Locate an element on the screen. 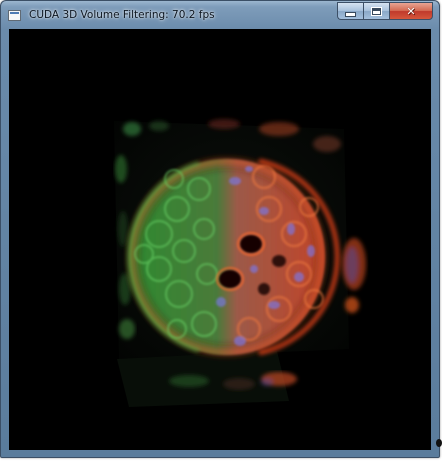 The image size is (442, 461). minimize-button is located at coordinates (350, 11).